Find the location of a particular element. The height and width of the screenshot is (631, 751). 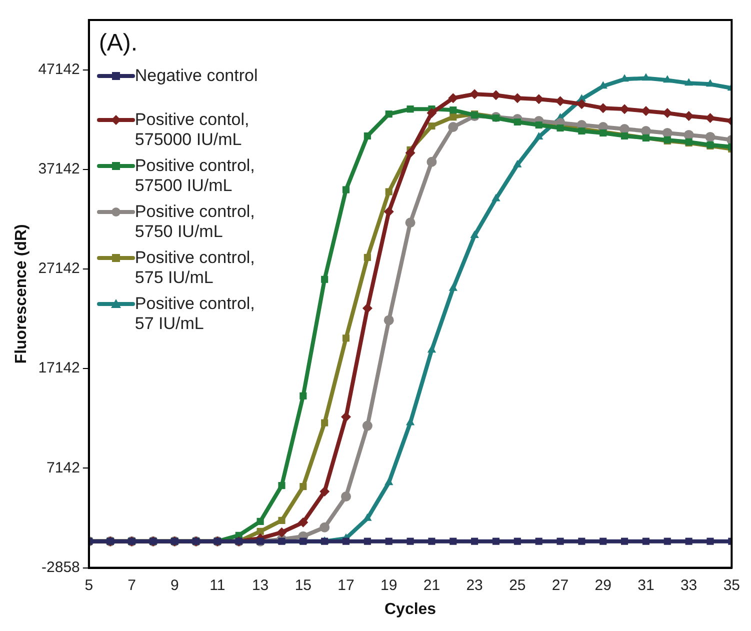

x-tick-label: 13 is located at coordinates (260, 585).